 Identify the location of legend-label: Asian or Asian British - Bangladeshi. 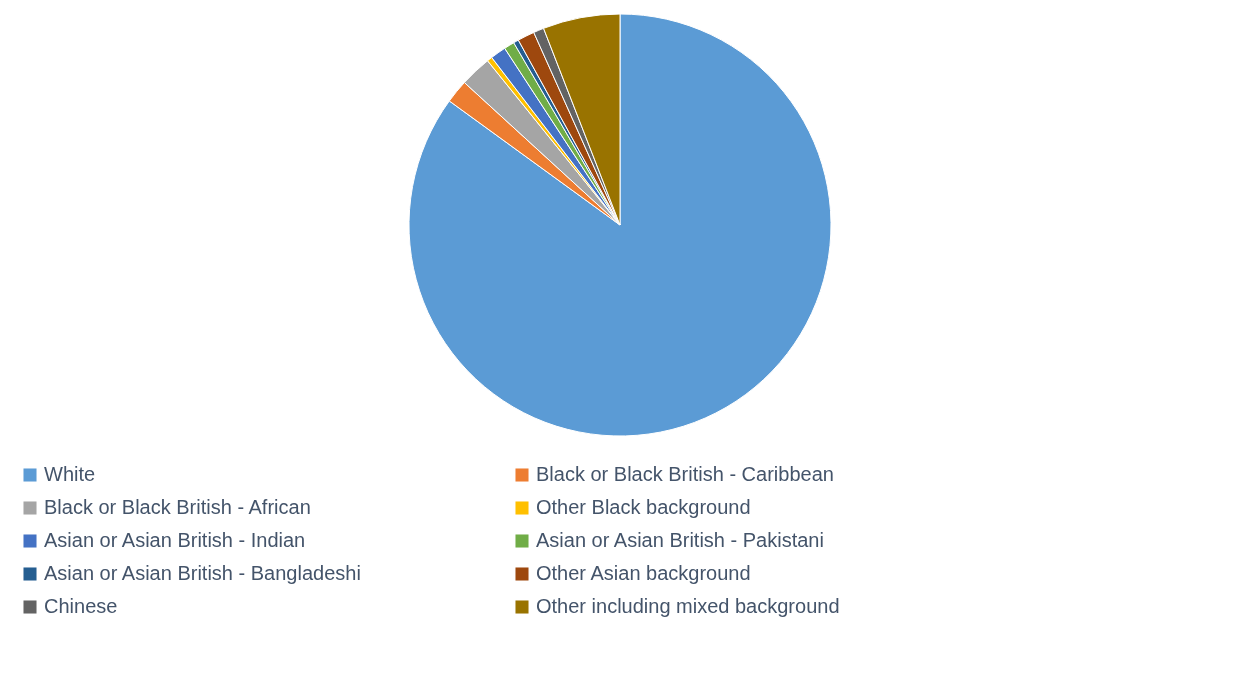
(202, 573).